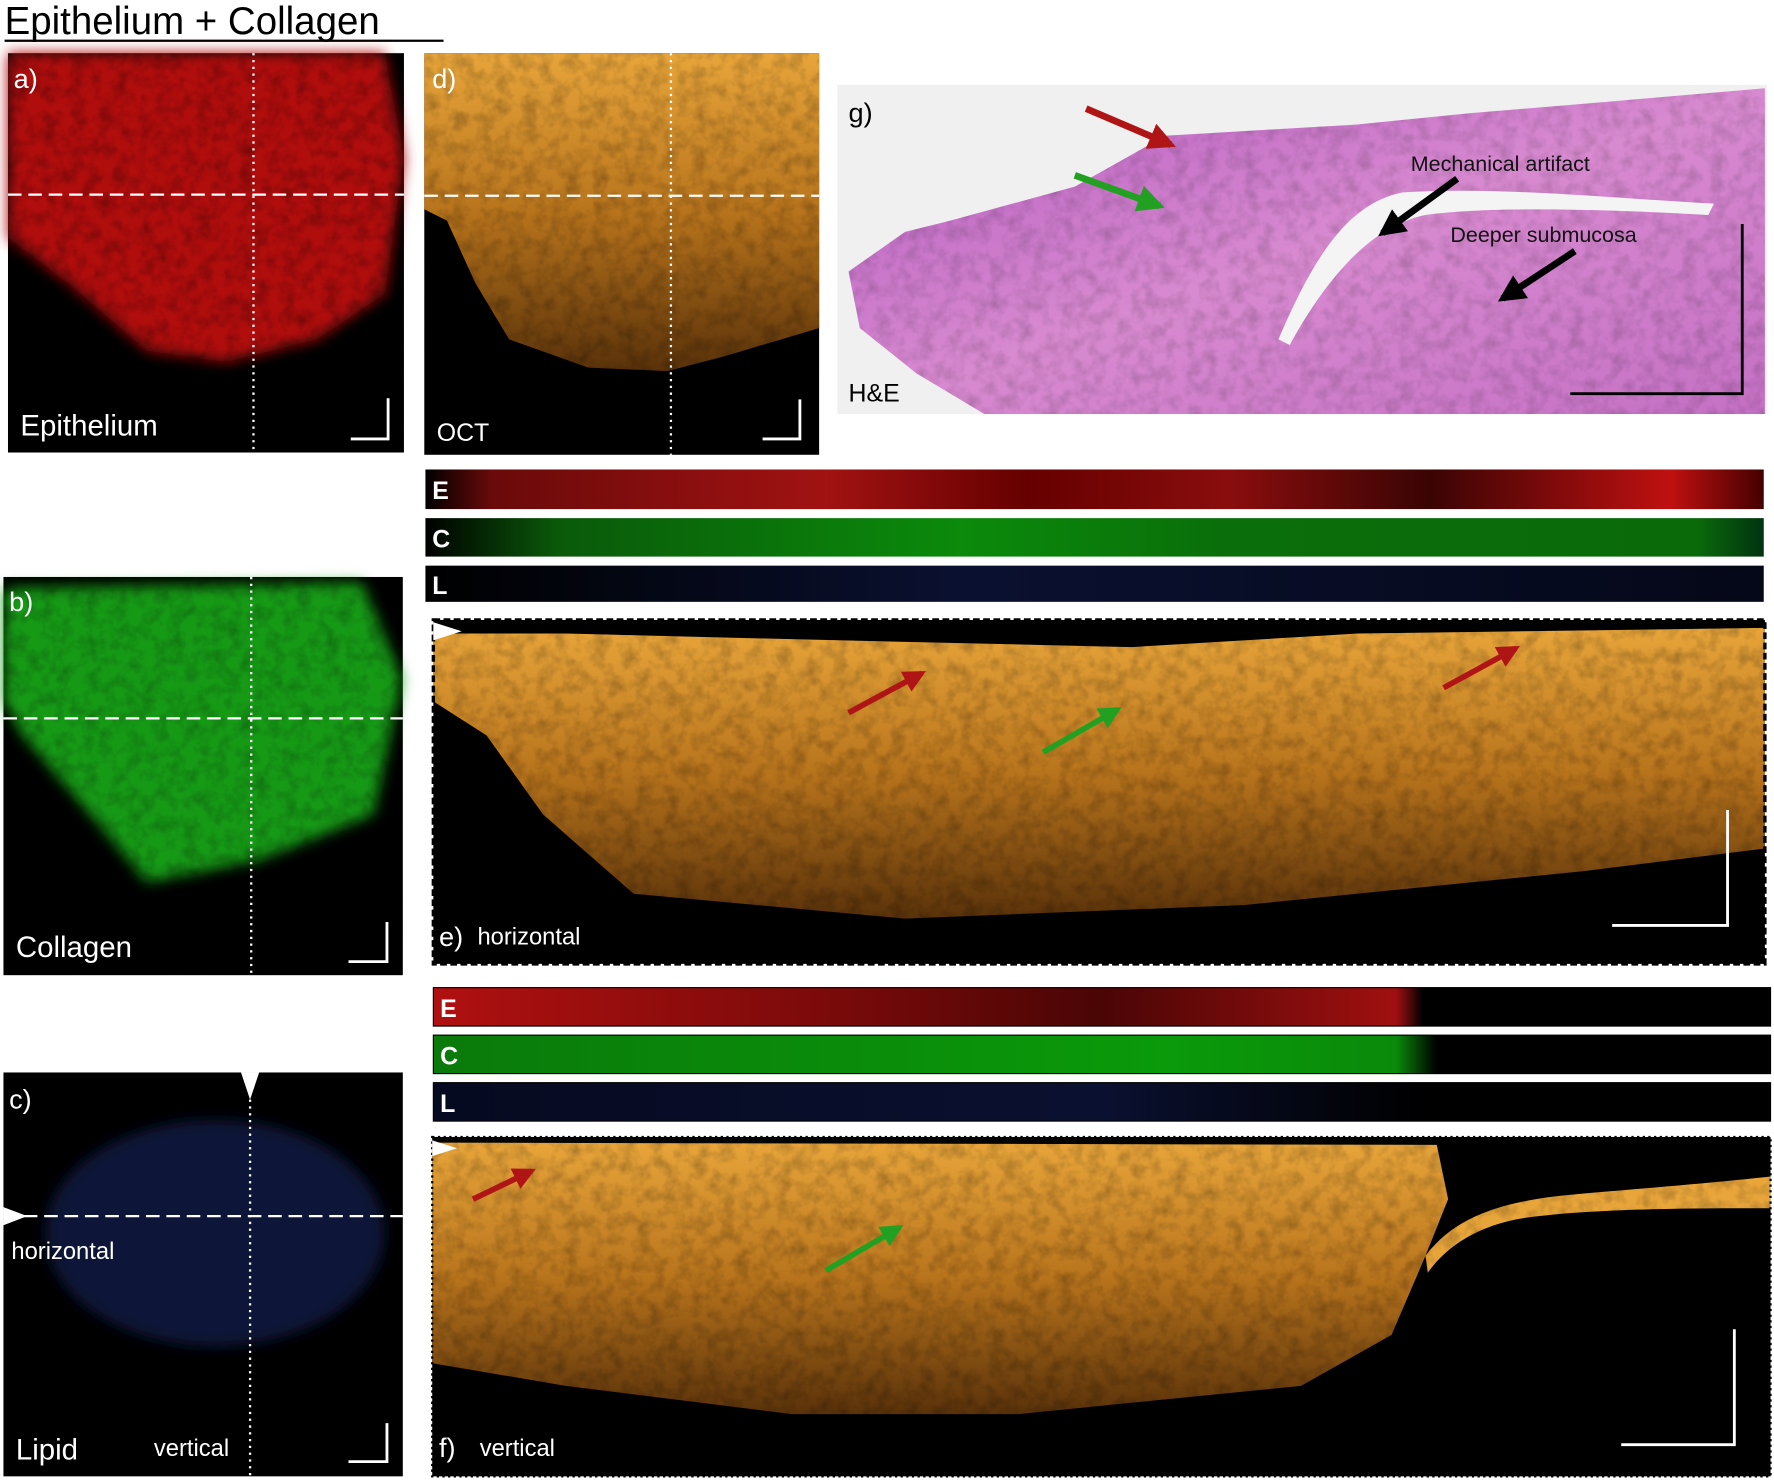 The image size is (1774, 1482). What do you see at coordinates (444, 78) in the screenshot?
I see `panel-label: d)` at bounding box center [444, 78].